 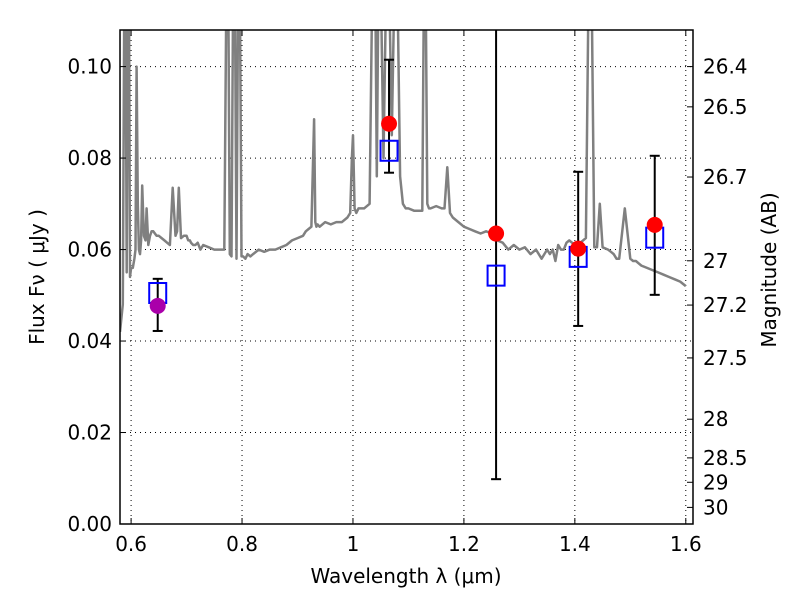 What do you see at coordinates (353, 544) in the screenshot?
I see `x-tick-label: 1` at bounding box center [353, 544].